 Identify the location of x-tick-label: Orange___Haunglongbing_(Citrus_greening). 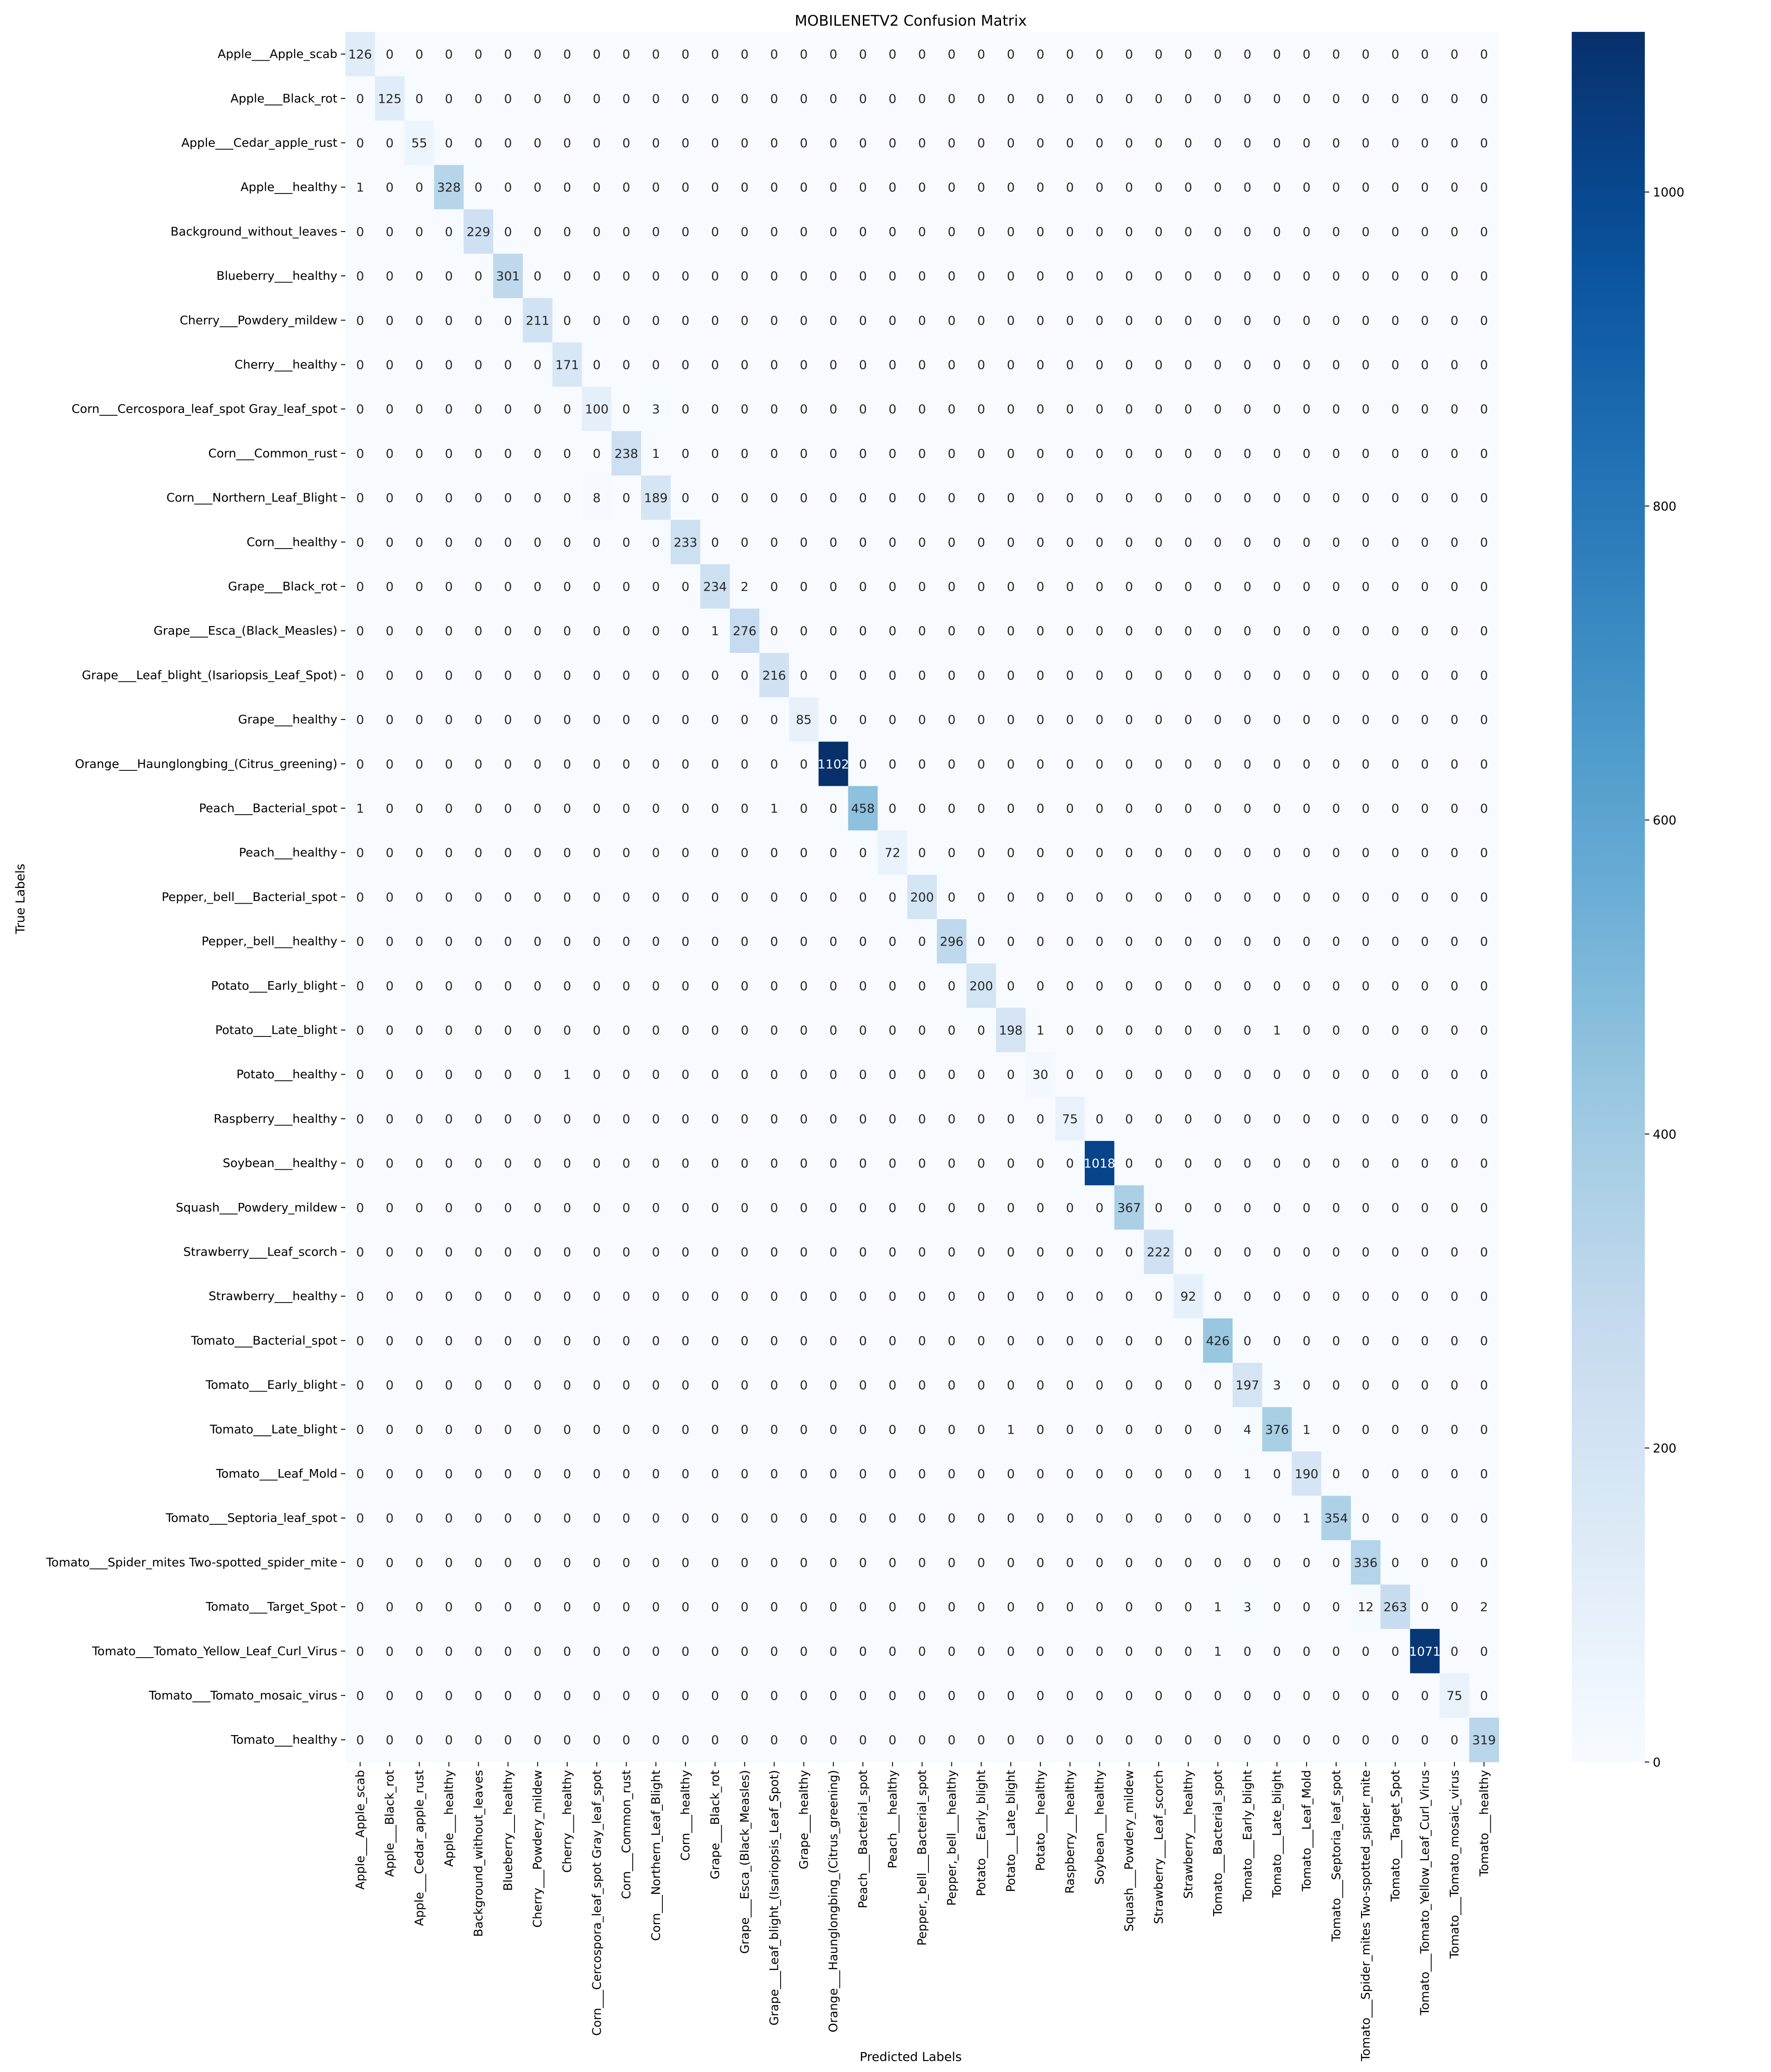
(833, 1902).